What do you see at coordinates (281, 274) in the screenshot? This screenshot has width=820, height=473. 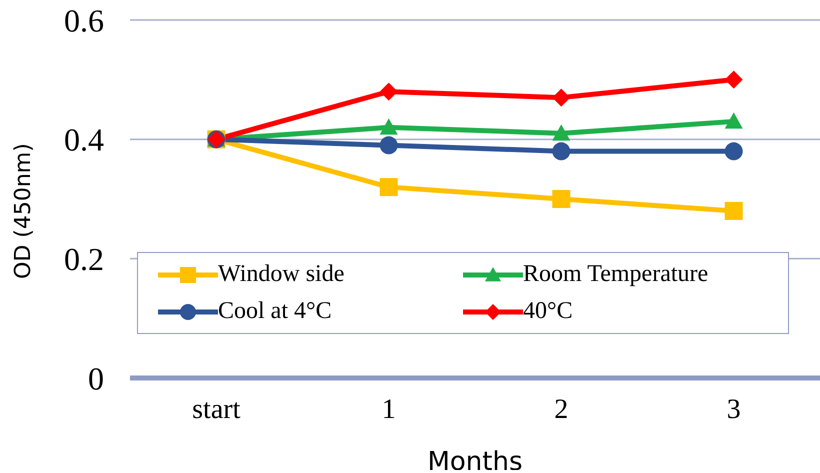 I see `legend-label: Window side` at bounding box center [281, 274].